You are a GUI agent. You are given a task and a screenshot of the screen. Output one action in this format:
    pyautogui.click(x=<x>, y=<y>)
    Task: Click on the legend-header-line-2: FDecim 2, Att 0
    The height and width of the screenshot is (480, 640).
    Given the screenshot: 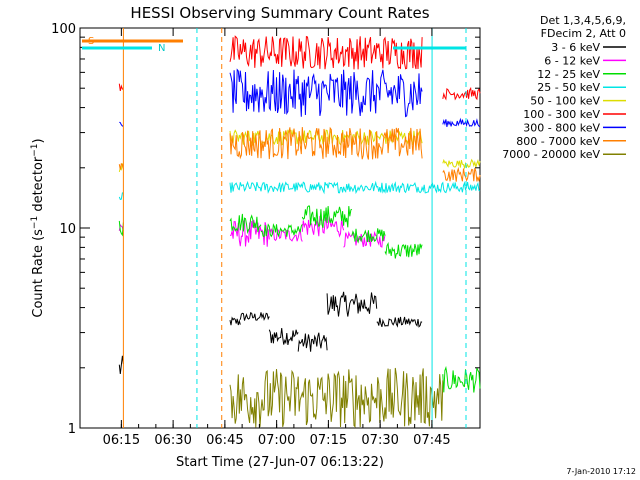 What is the action you would take?
    pyautogui.click(x=583, y=33)
    